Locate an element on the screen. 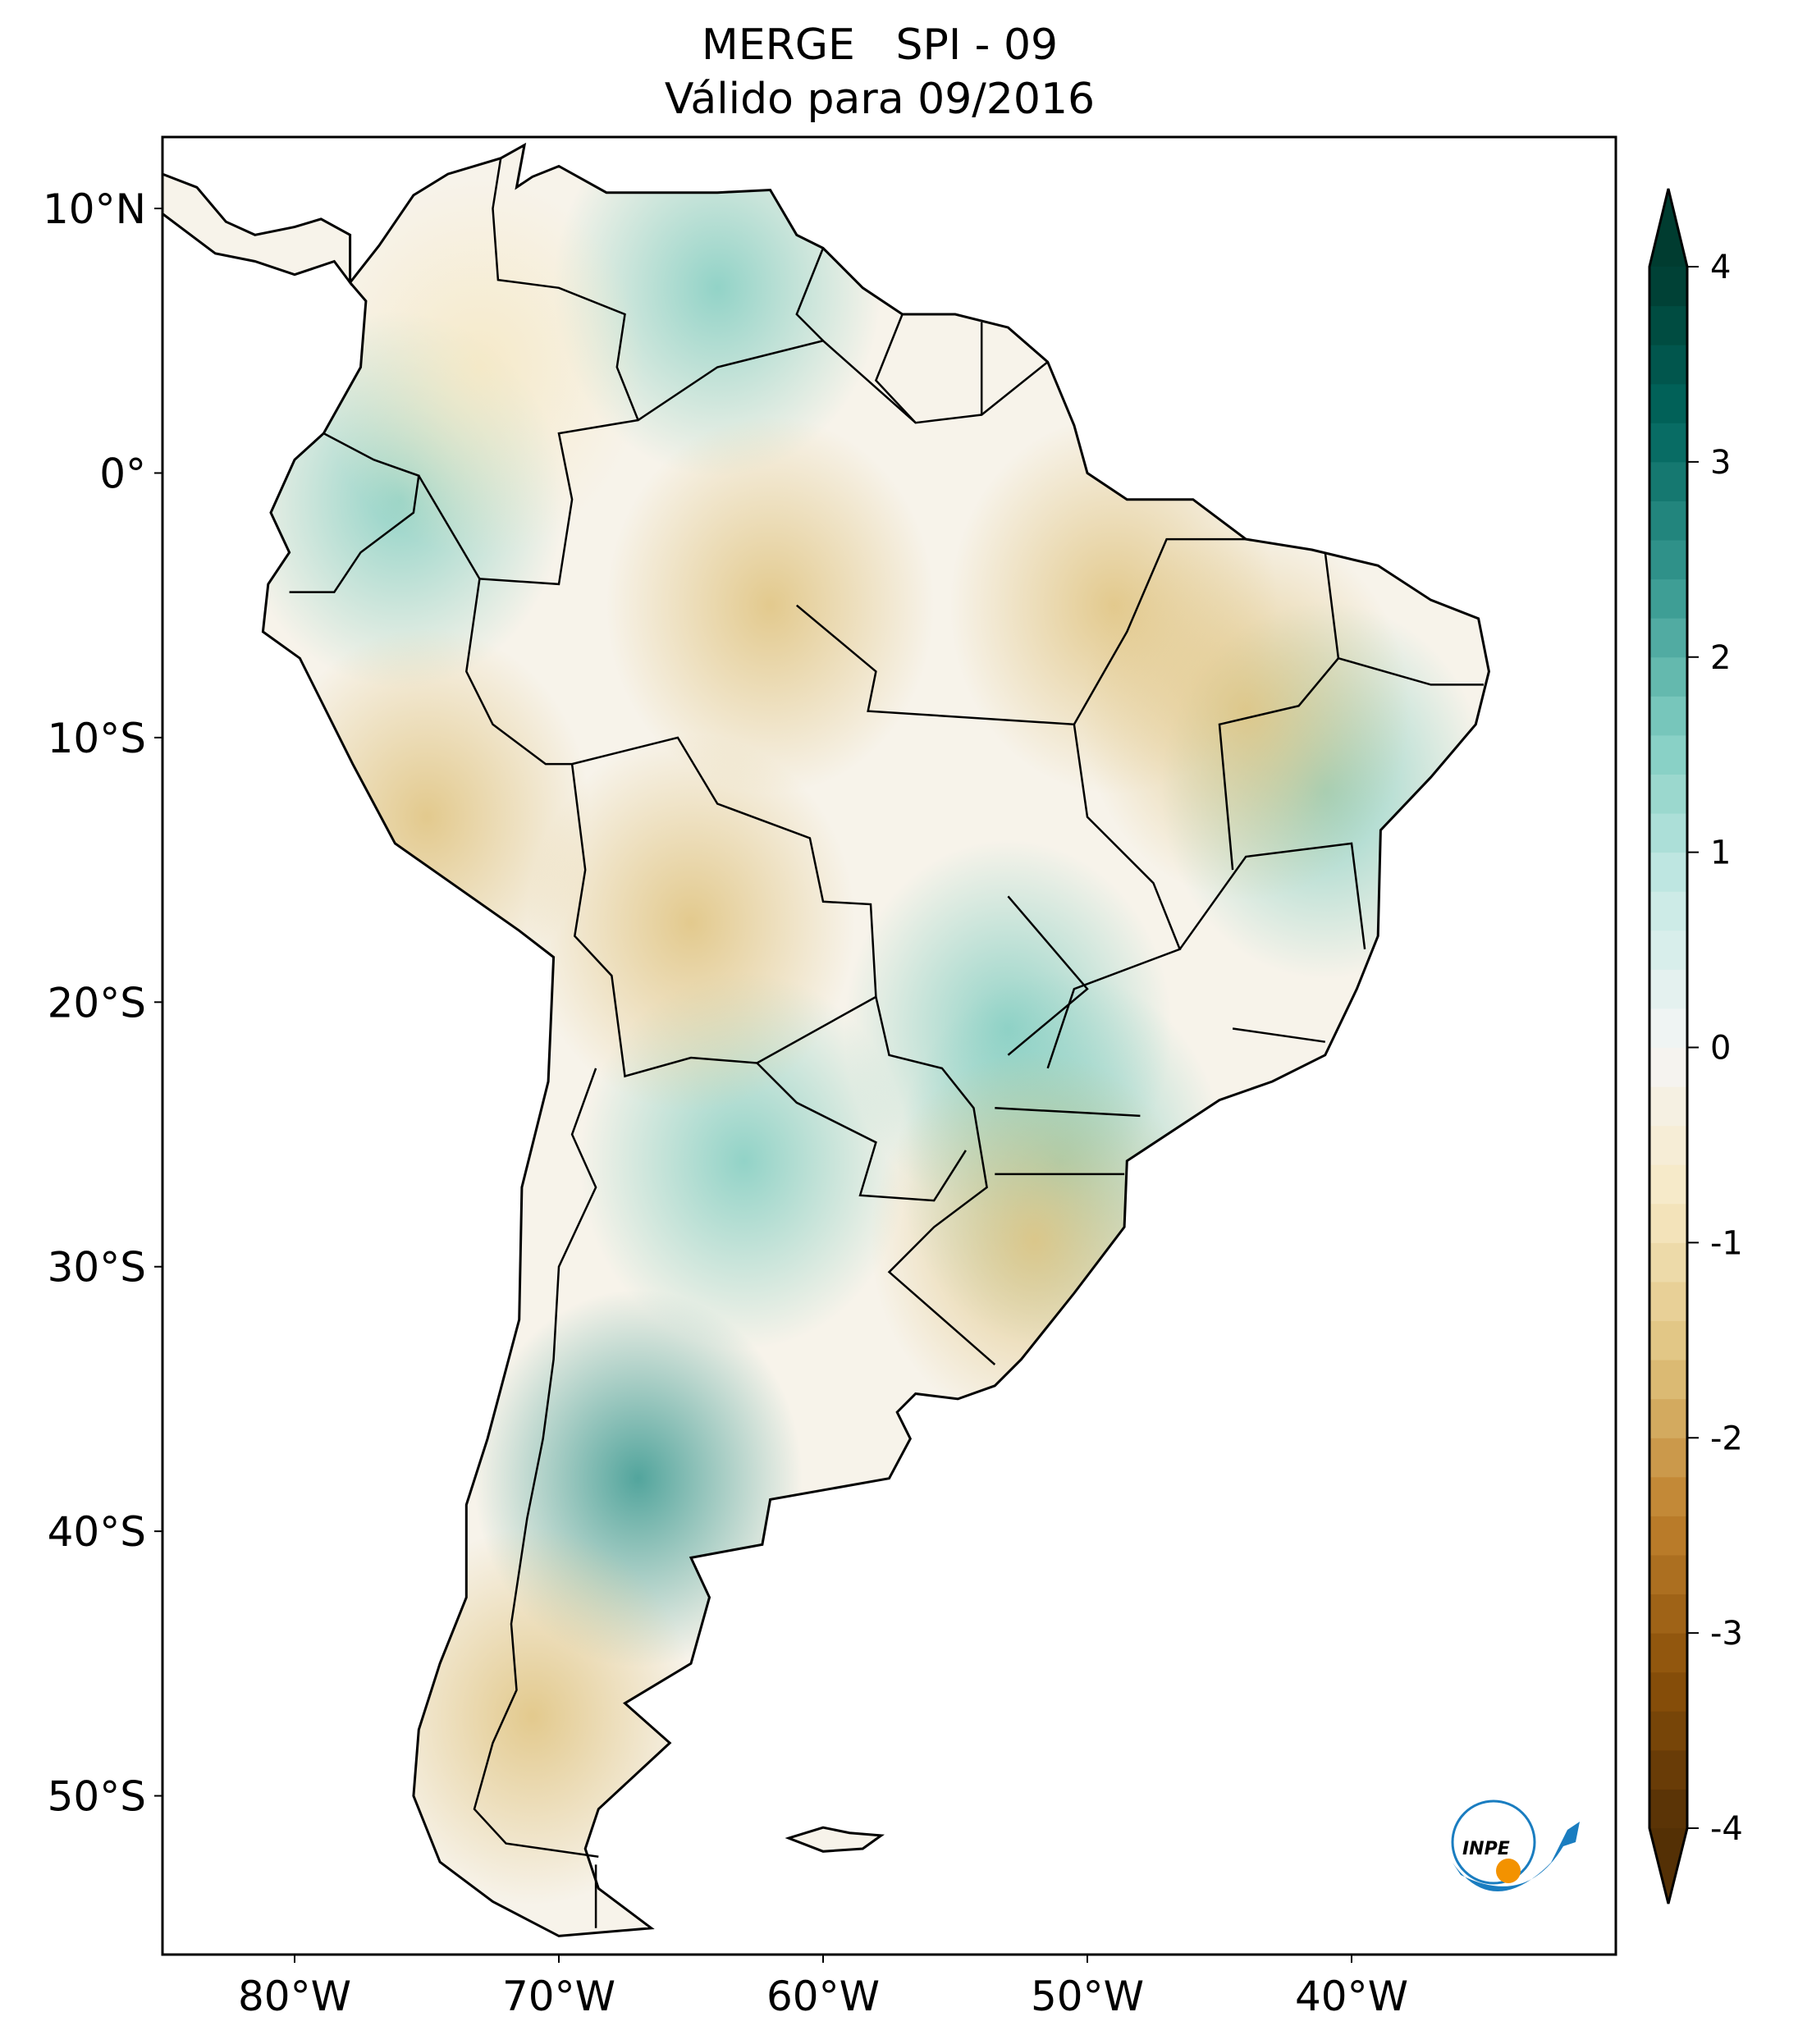 The height and width of the screenshot is (2044, 1798). colorbar-extend-max is located at coordinates (1668, 228).